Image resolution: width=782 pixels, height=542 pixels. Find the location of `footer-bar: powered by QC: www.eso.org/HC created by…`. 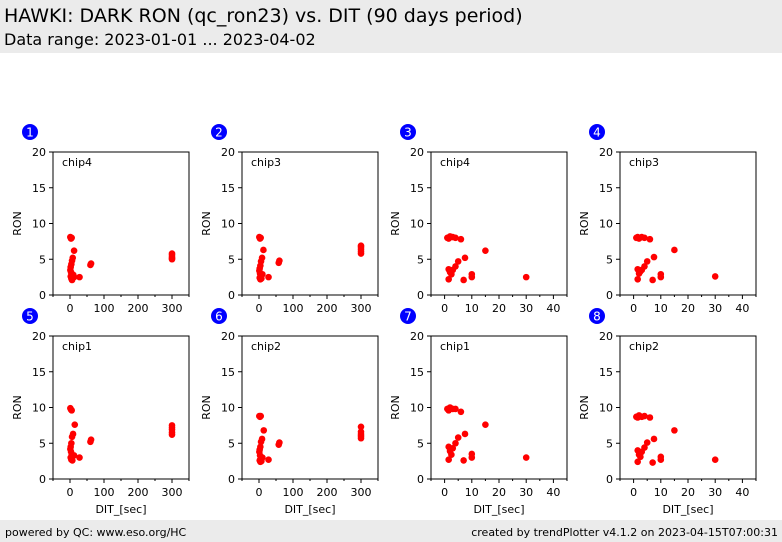

footer-bar: powered by QC: www.eso.org/HC created by… is located at coordinates (391, 531).